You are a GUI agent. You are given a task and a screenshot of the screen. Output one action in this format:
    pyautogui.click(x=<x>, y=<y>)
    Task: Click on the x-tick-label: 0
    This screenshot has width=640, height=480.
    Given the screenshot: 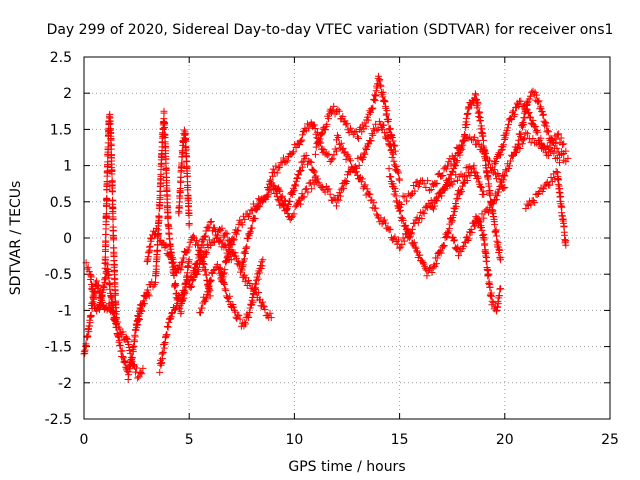 What is the action you would take?
    pyautogui.click(x=84, y=440)
    